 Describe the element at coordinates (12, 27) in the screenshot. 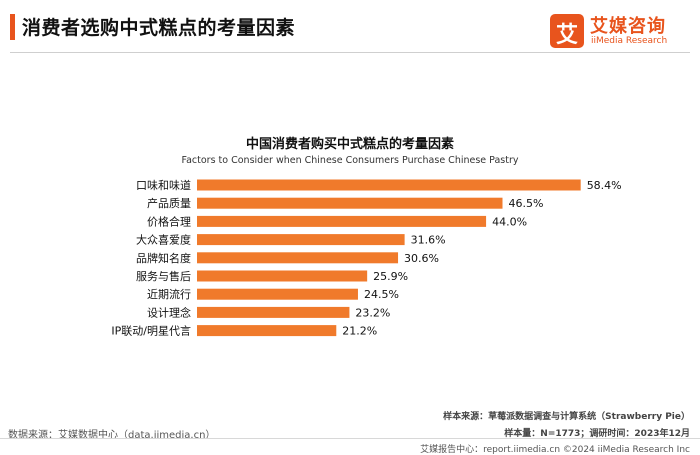

I see `title-accent-bar` at that location.